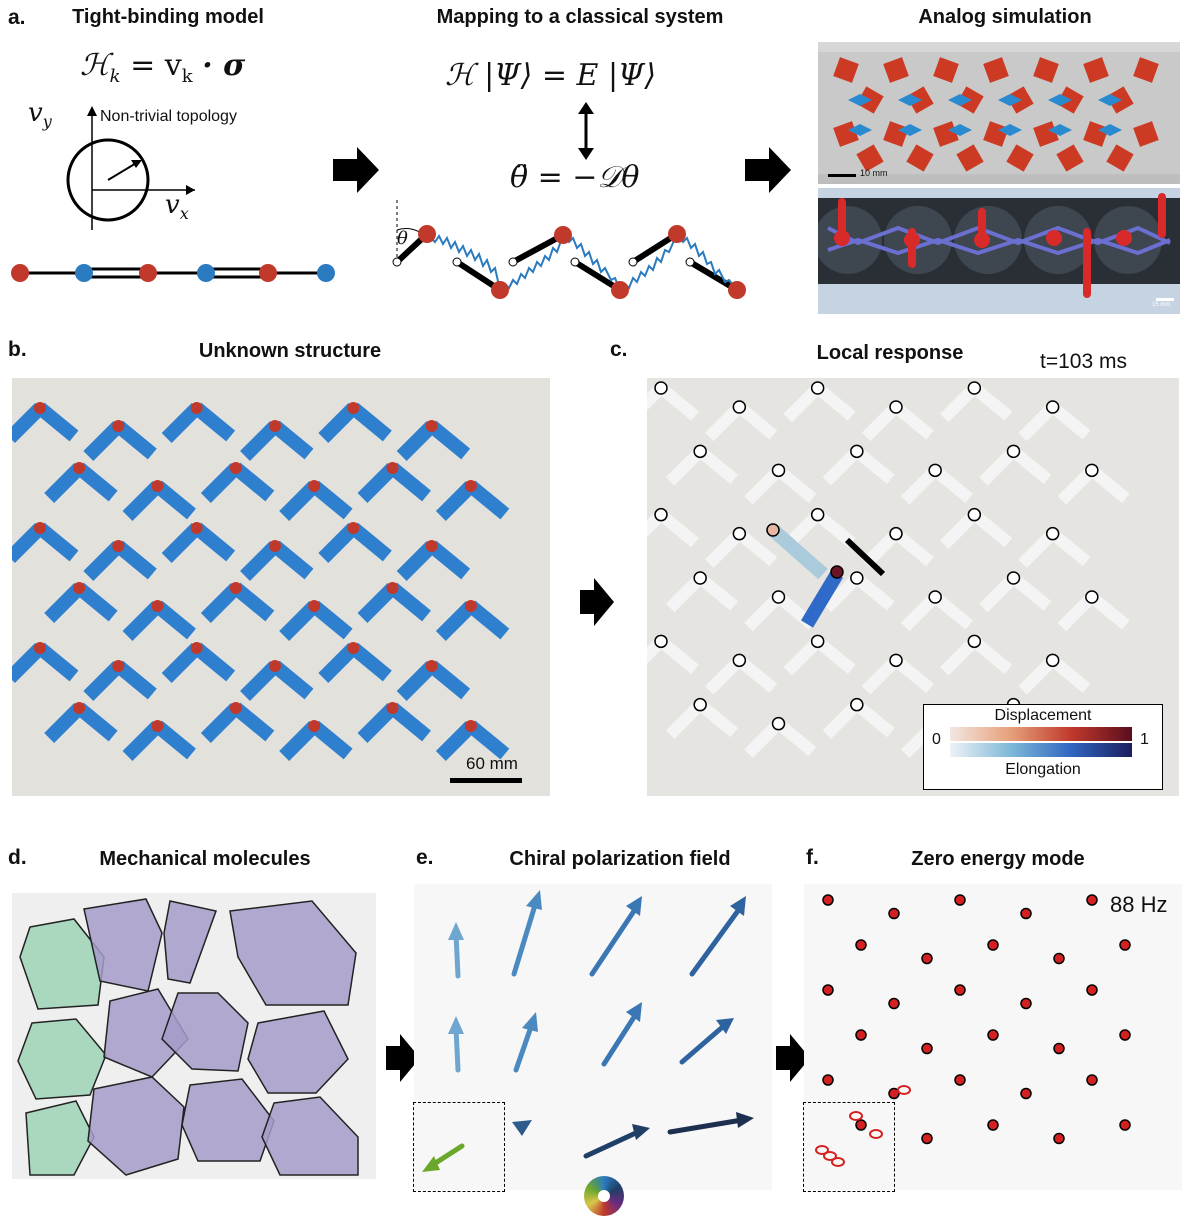  Describe the element at coordinates (586, 131) in the screenshot. I see `double-arrow-icon` at that location.